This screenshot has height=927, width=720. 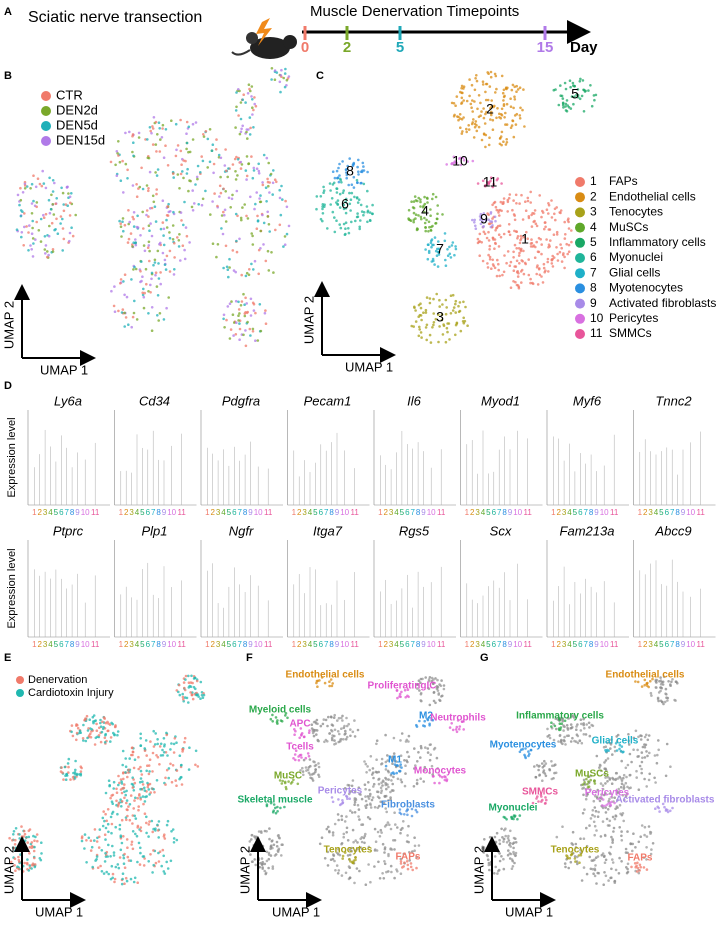 What do you see at coordinates (545, 47) in the screenshot?
I see `timepoint-label: 15` at bounding box center [545, 47].